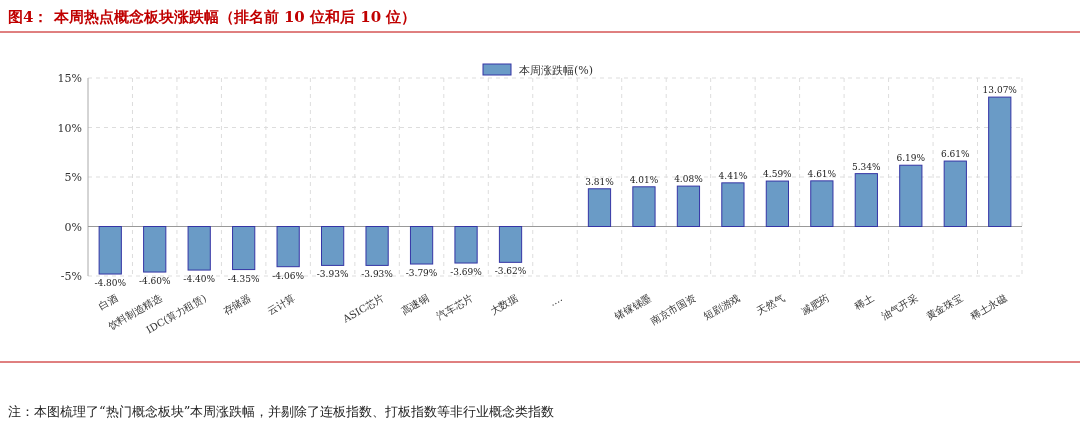 The height and width of the screenshot is (430, 1080). What do you see at coordinates (415, 304) in the screenshot?
I see `x-tick-label: 高速铜` at bounding box center [415, 304].